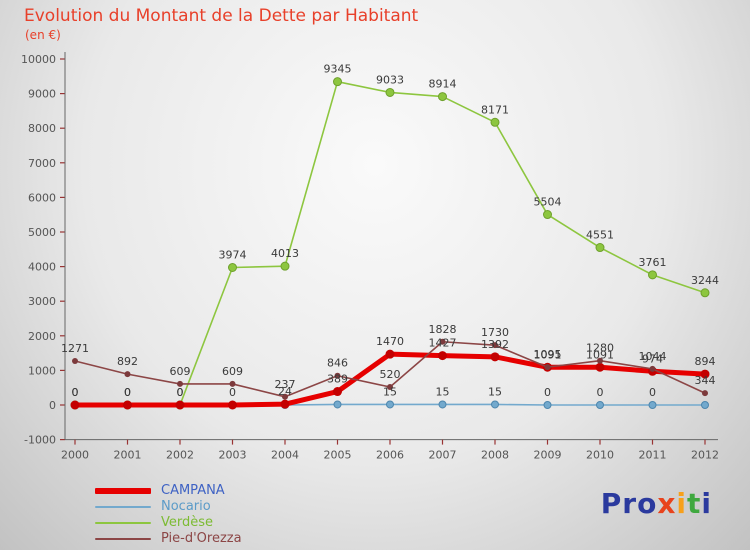 This screenshot has height=550, width=750. Describe the element at coordinates (705, 455) in the screenshot. I see `x-tick-label: 2012` at that location.